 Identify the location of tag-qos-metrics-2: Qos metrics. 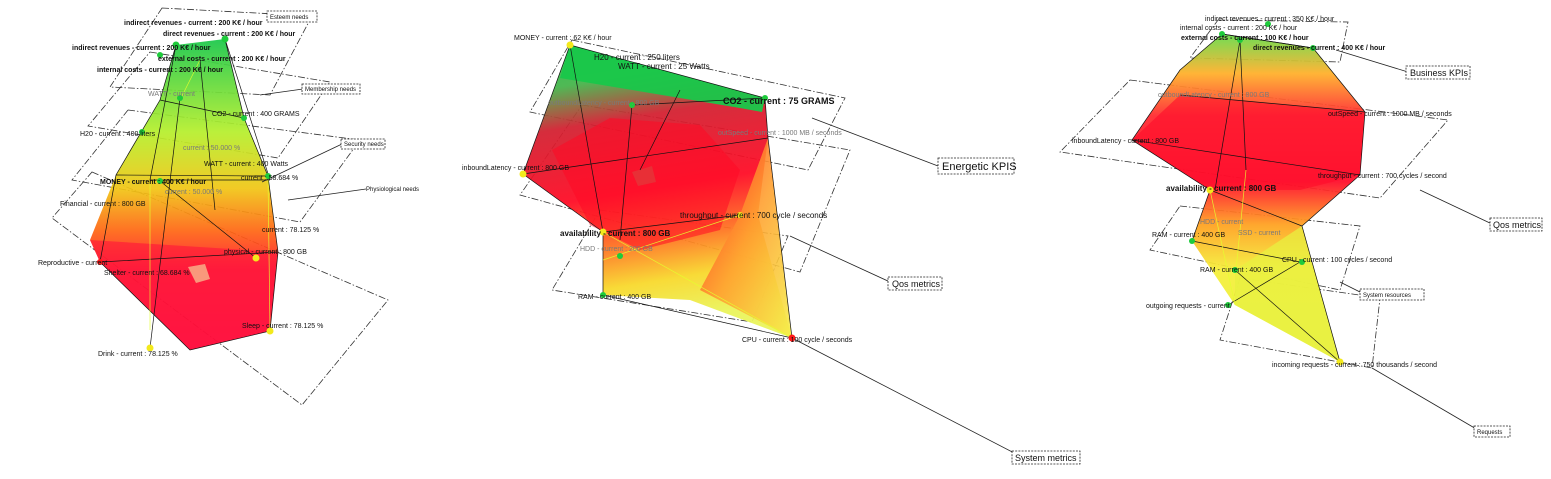
(915, 283).